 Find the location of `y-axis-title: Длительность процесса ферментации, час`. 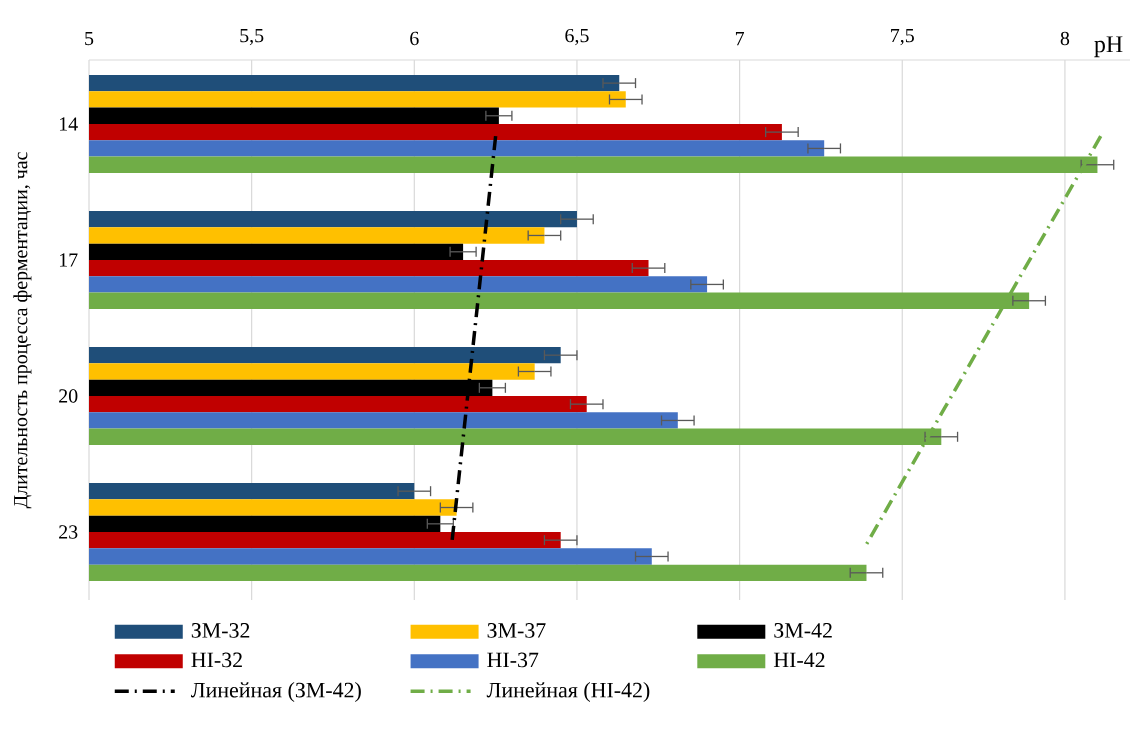

y-axis-title: Длительность процесса ферментации, час is located at coordinates (22, 330).